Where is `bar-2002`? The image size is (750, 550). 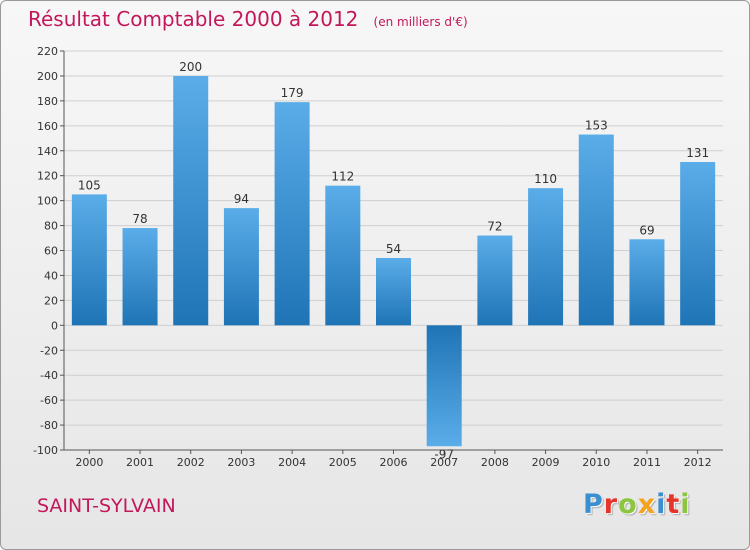
bar-2002 is located at coordinates (191, 200).